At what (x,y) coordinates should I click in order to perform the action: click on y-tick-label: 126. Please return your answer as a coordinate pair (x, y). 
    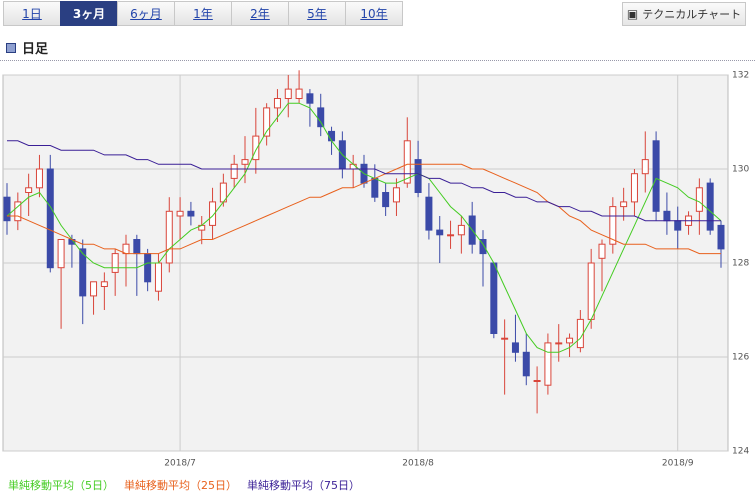
    Looking at the image, I should click on (740, 358).